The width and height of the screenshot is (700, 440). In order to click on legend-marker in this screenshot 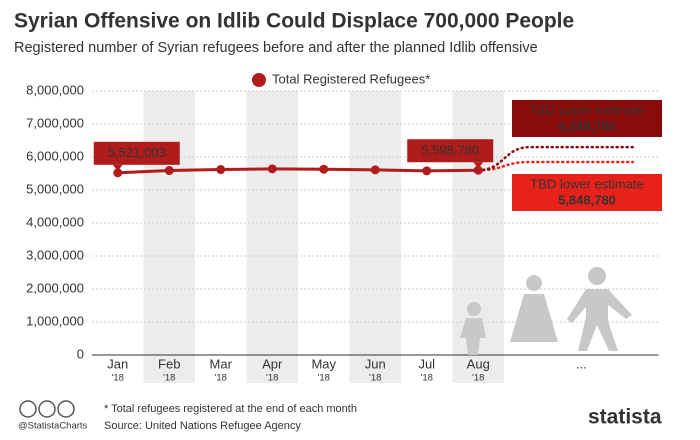, I will do `click(259, 80)`.